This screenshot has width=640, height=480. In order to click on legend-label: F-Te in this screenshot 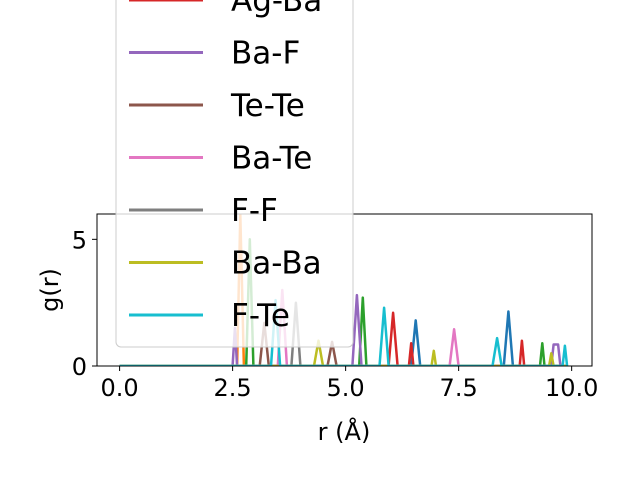, I will do `click(260, 316)`.